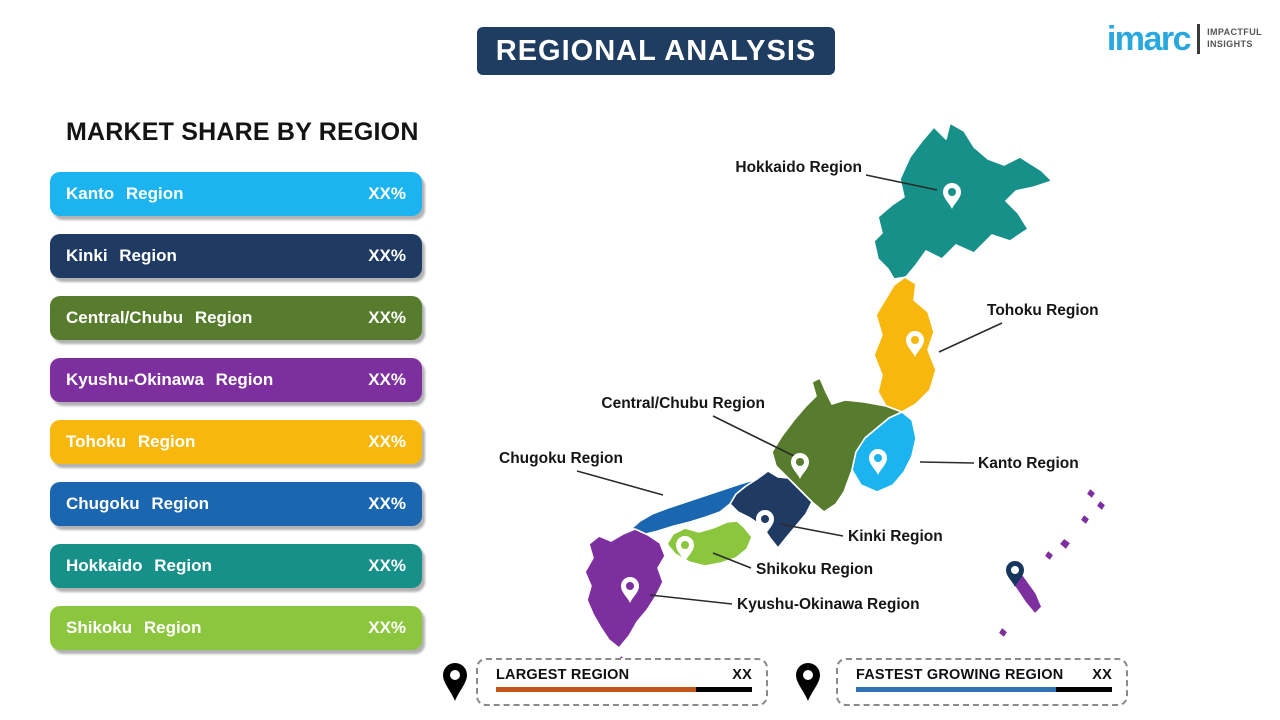 This screenshot has height=720, width=1280. What do you see at coordinates (620, 483) in the screenshot?
I see `callout-line-chugoku` at bounding box center [620, 483].